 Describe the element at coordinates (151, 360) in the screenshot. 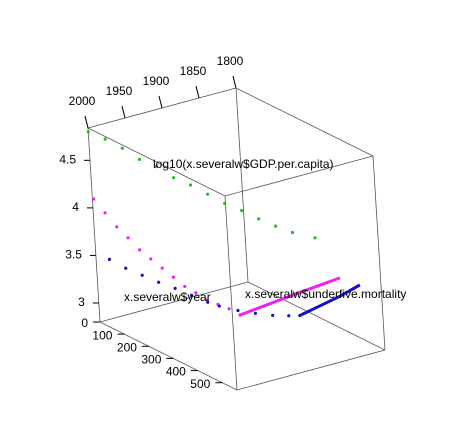

I see `y-tick-label: 300` at that location.